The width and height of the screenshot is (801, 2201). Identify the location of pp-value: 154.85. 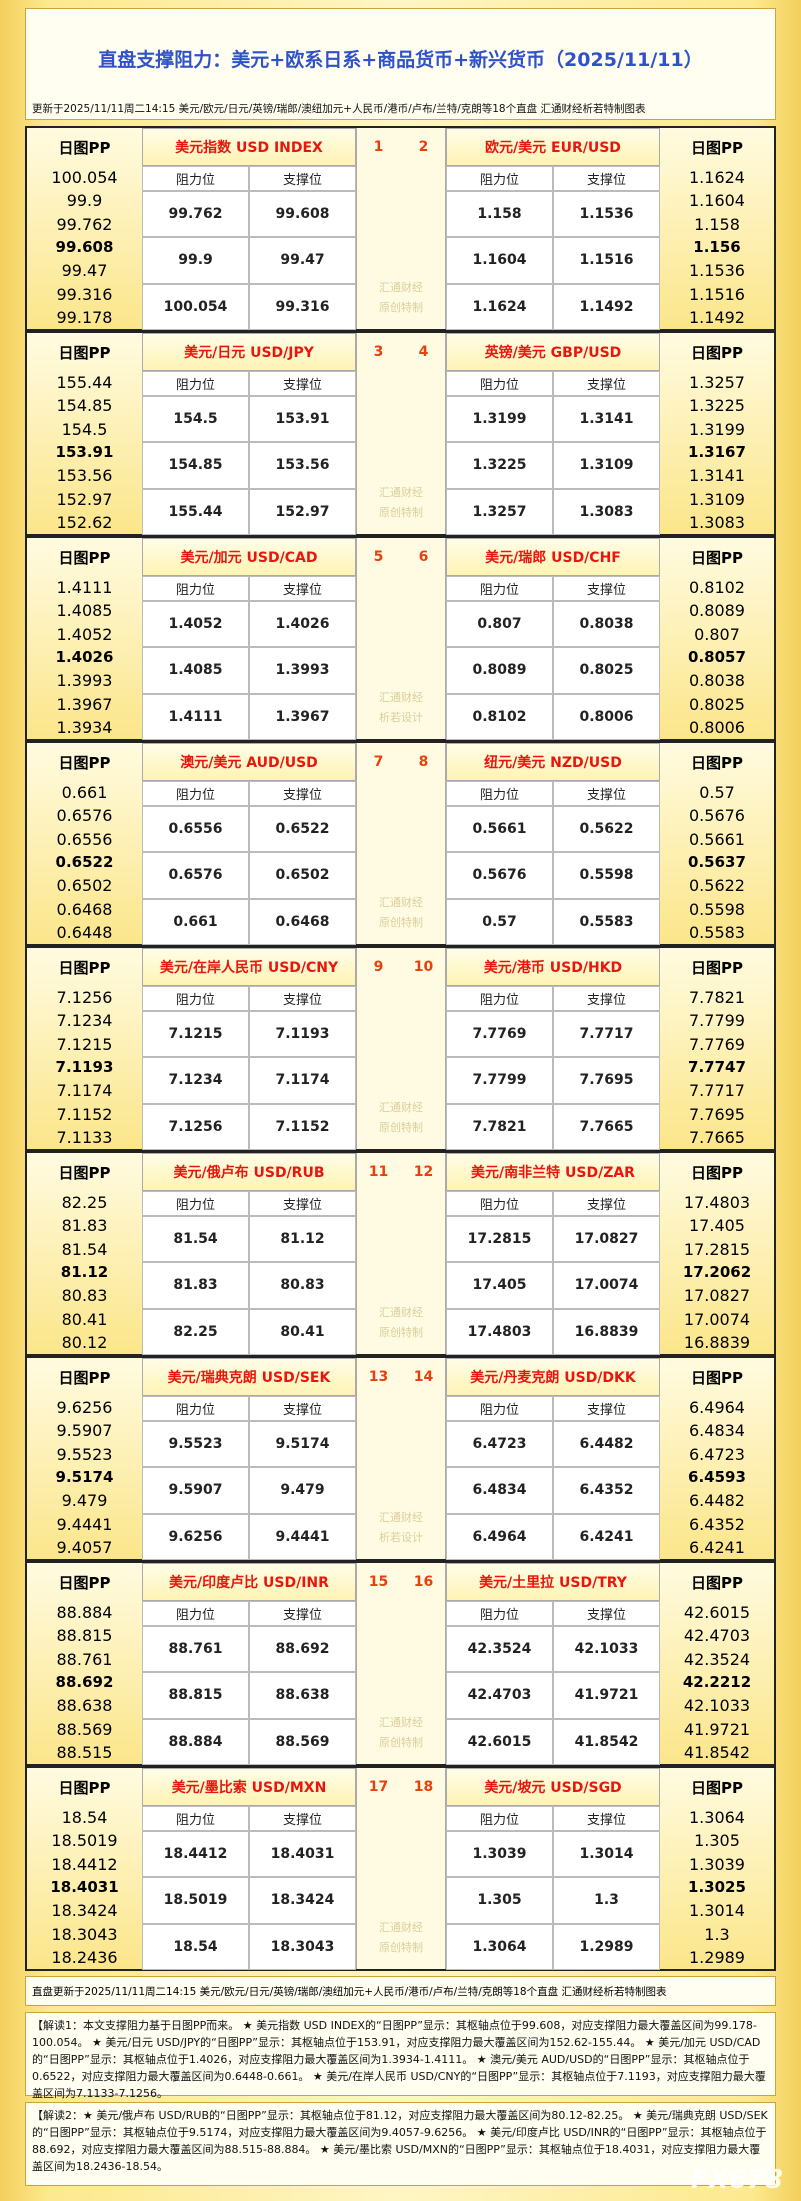
(84, 406).